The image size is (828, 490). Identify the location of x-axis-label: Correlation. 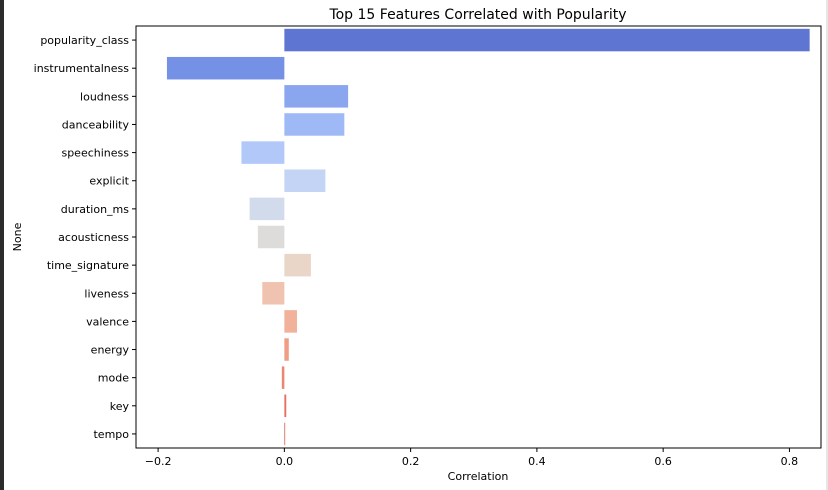
(478, 476).